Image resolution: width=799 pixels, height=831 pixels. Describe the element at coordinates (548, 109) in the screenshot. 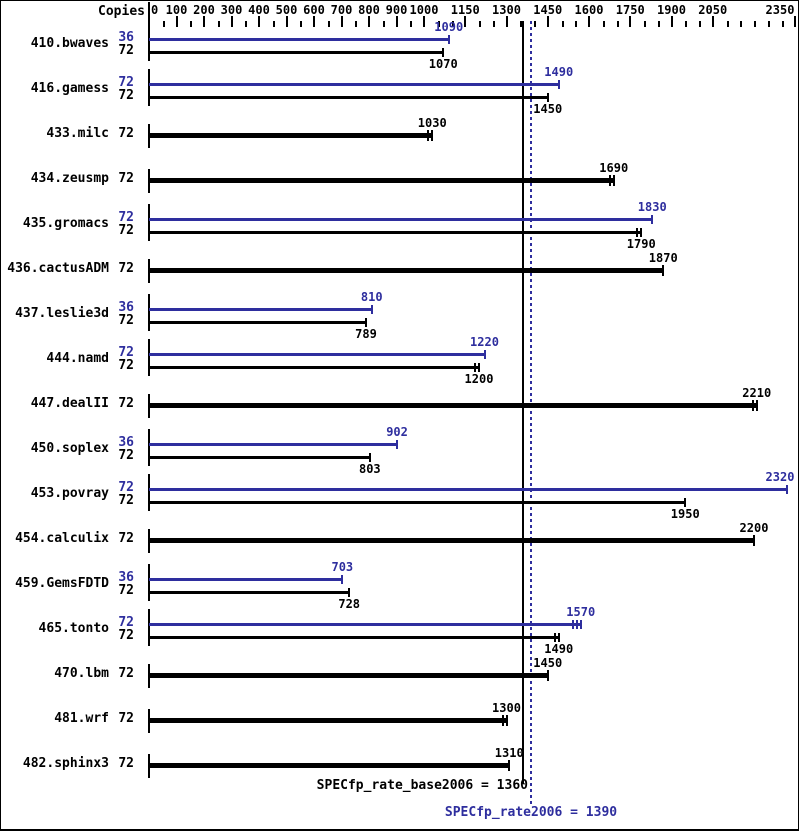

I see `value-label: 1450` at that location.